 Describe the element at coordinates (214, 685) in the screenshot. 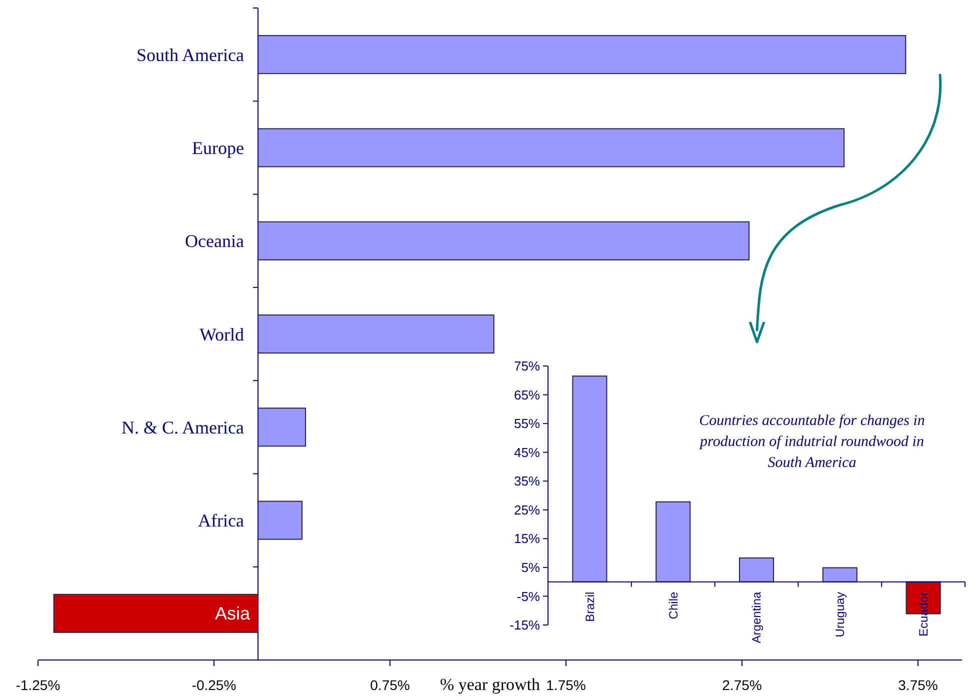

I see `x-tick-label: -0.25%` at that location.